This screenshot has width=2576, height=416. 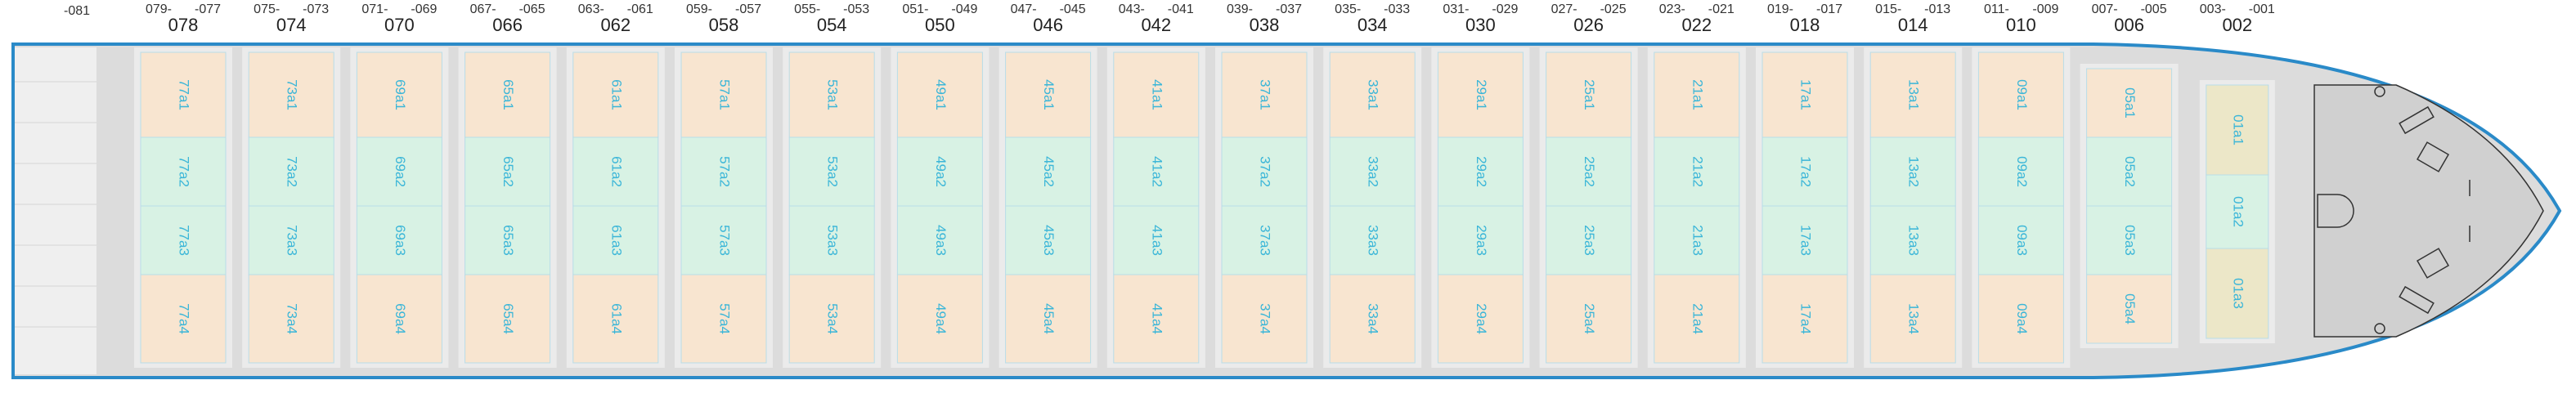 I want to click on slot-label: 61a2, so click(x=616, y=171).